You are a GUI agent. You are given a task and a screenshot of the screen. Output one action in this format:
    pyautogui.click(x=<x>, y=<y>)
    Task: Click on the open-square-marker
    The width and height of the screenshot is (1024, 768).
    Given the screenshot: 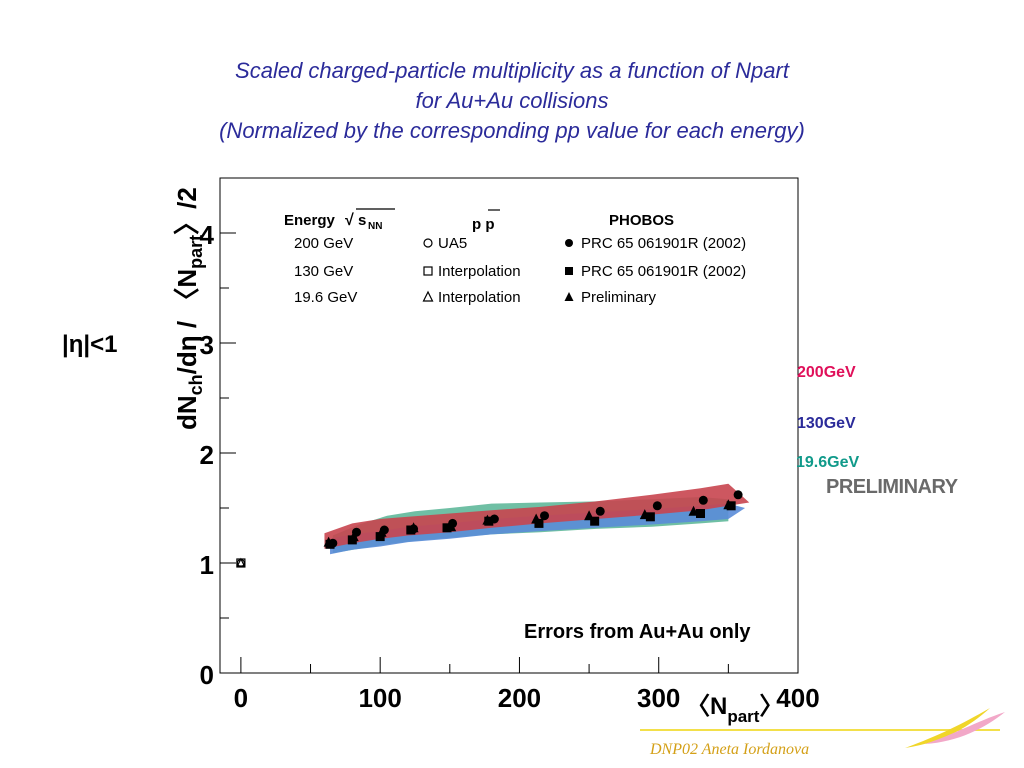 What is the action you would take?
    pyautogui.click(x=428, y=271)
    